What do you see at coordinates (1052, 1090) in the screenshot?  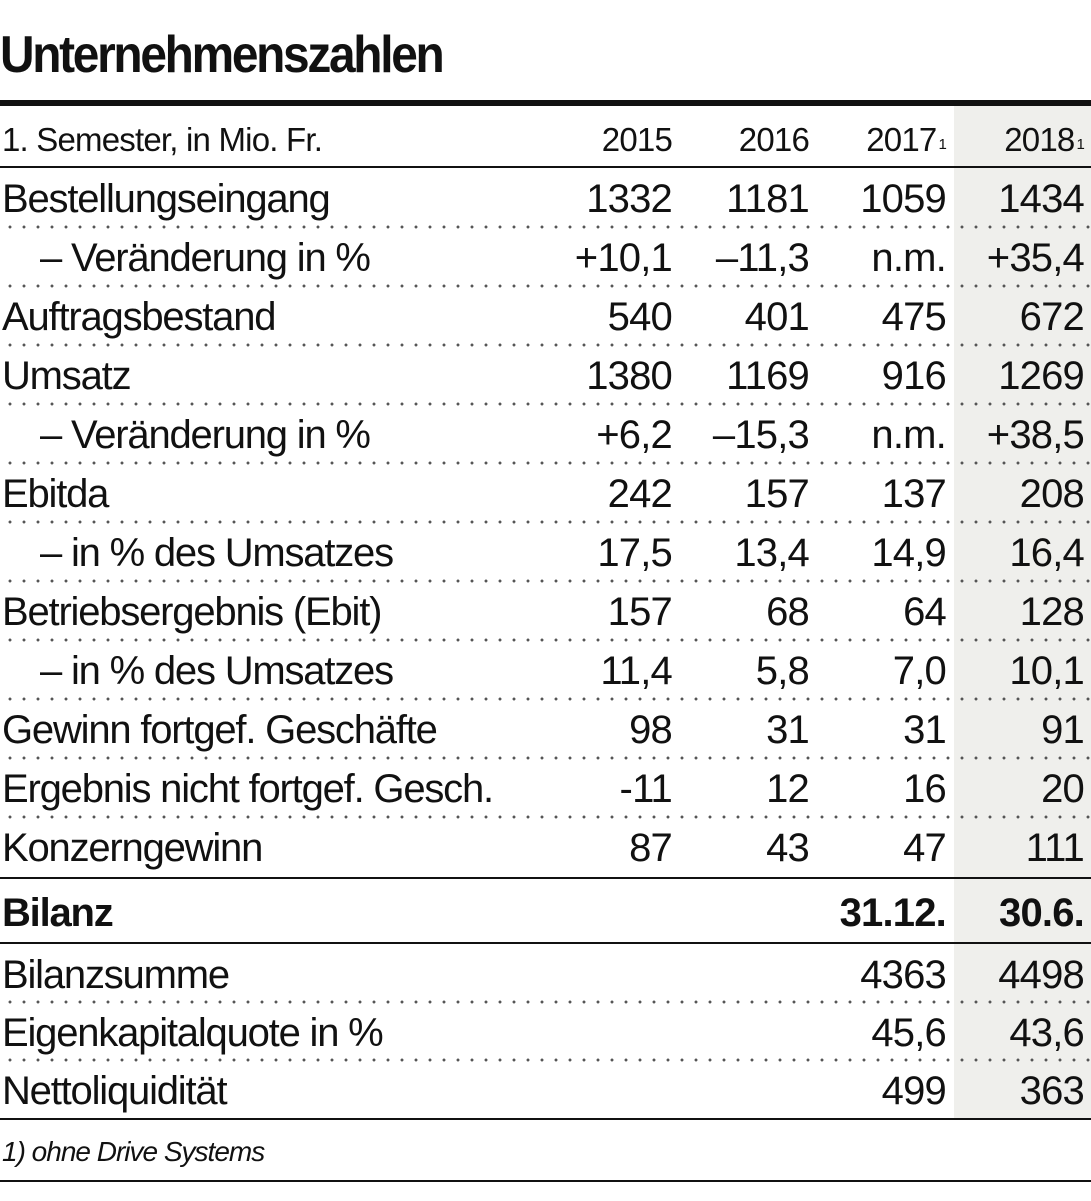 I see `row-value: 363` at bounding box center [1052, 1090].